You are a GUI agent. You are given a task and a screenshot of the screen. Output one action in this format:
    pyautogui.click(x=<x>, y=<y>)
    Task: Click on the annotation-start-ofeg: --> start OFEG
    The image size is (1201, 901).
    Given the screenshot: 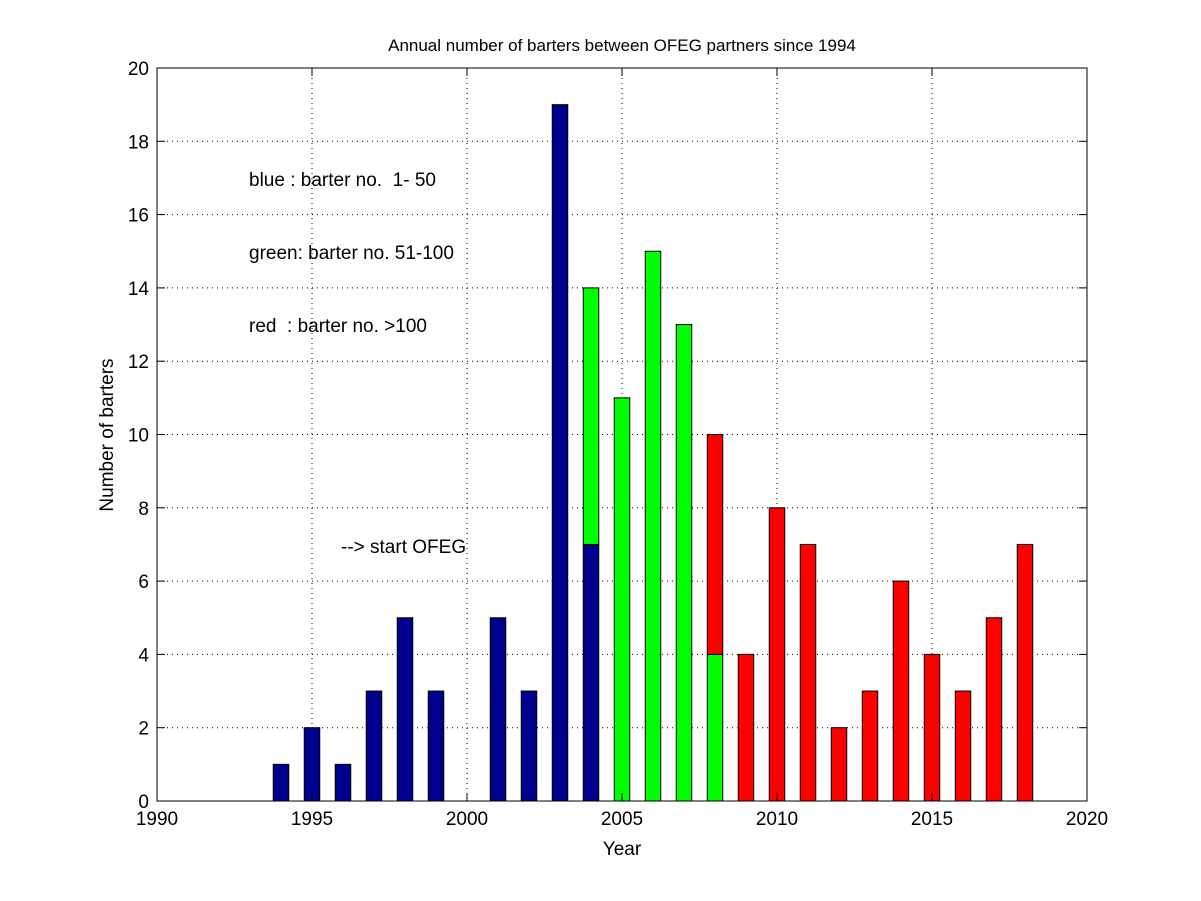 What is the action you would take?
    pyautogui.click(x=403, y=547)
    